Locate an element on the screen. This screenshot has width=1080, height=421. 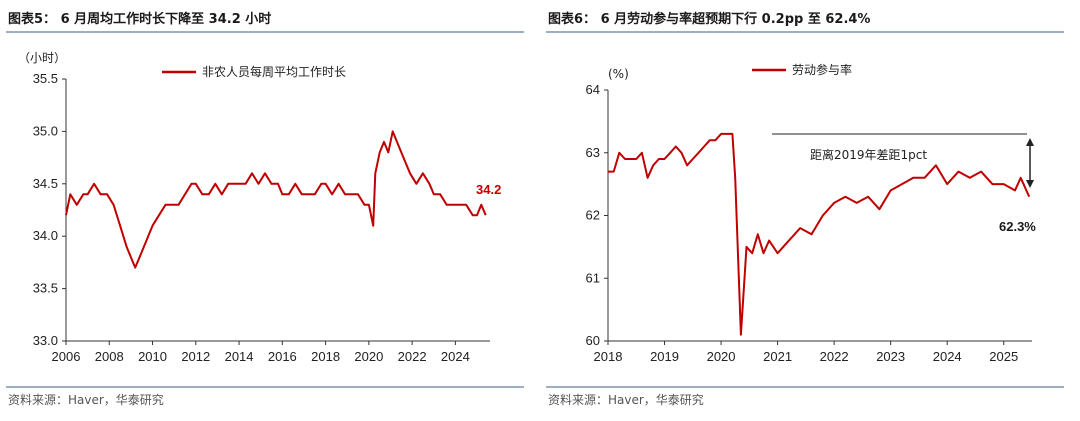
end-value-label: 34.2 is located at coordinates (488, 189).